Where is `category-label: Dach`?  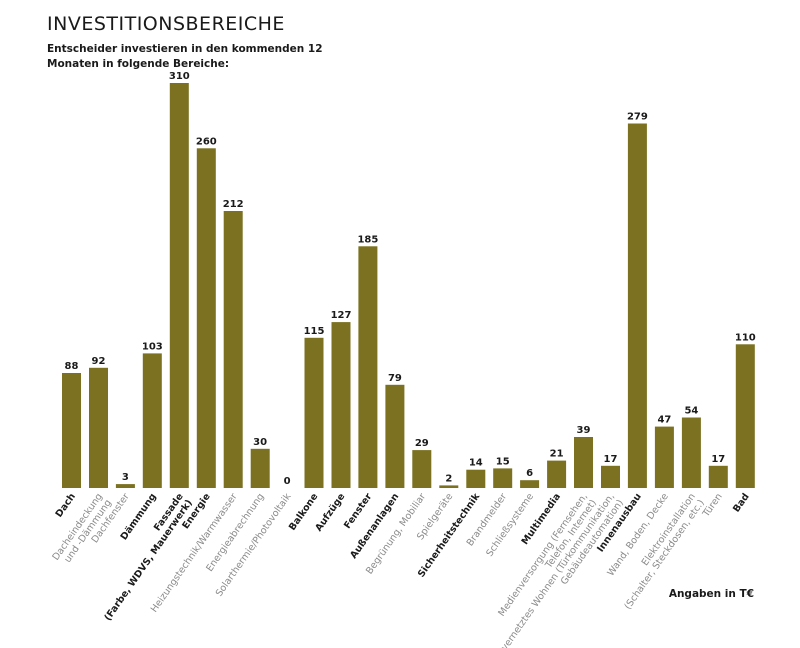 category-label: Dach is located at coordinates (66, 505).